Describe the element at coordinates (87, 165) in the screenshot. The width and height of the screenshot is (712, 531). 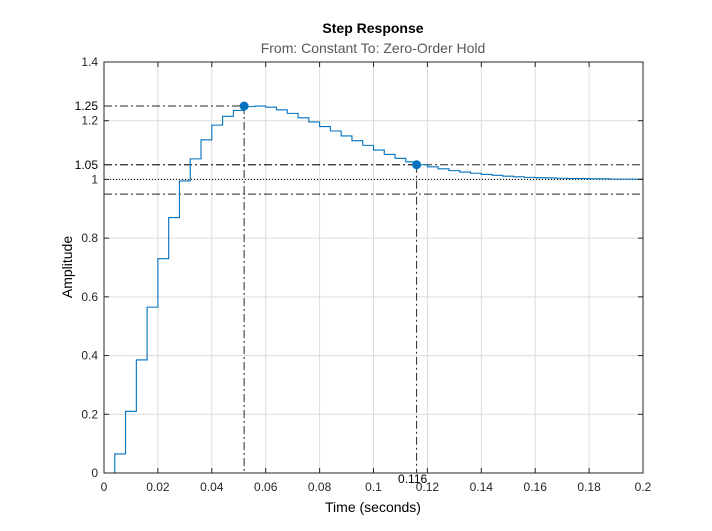
I see `settling-y-label: 1.05` at that location.